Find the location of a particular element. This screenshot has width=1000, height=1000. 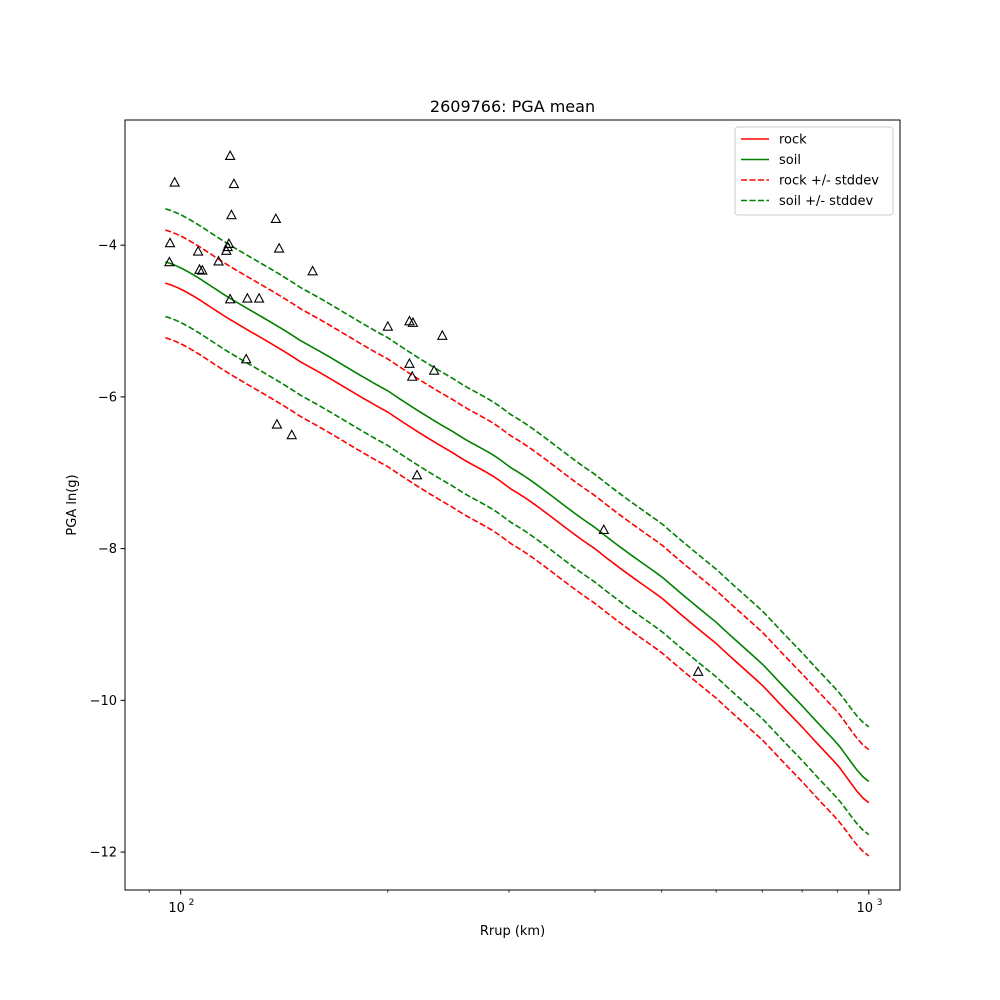

y-tick-label: −8 is located at coordinates (107, 549).